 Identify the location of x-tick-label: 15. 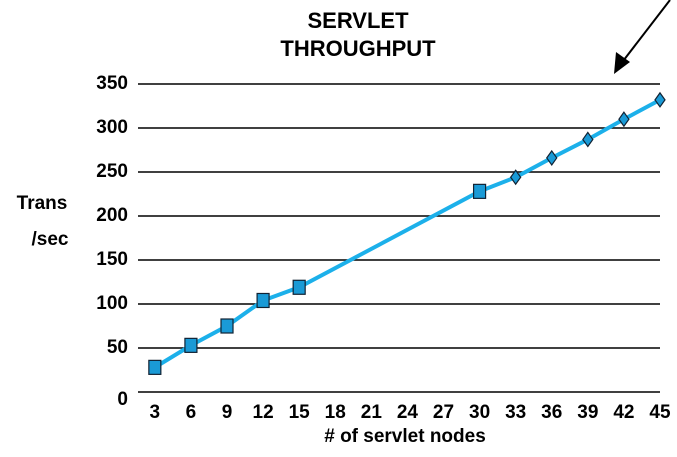
(300, 412).